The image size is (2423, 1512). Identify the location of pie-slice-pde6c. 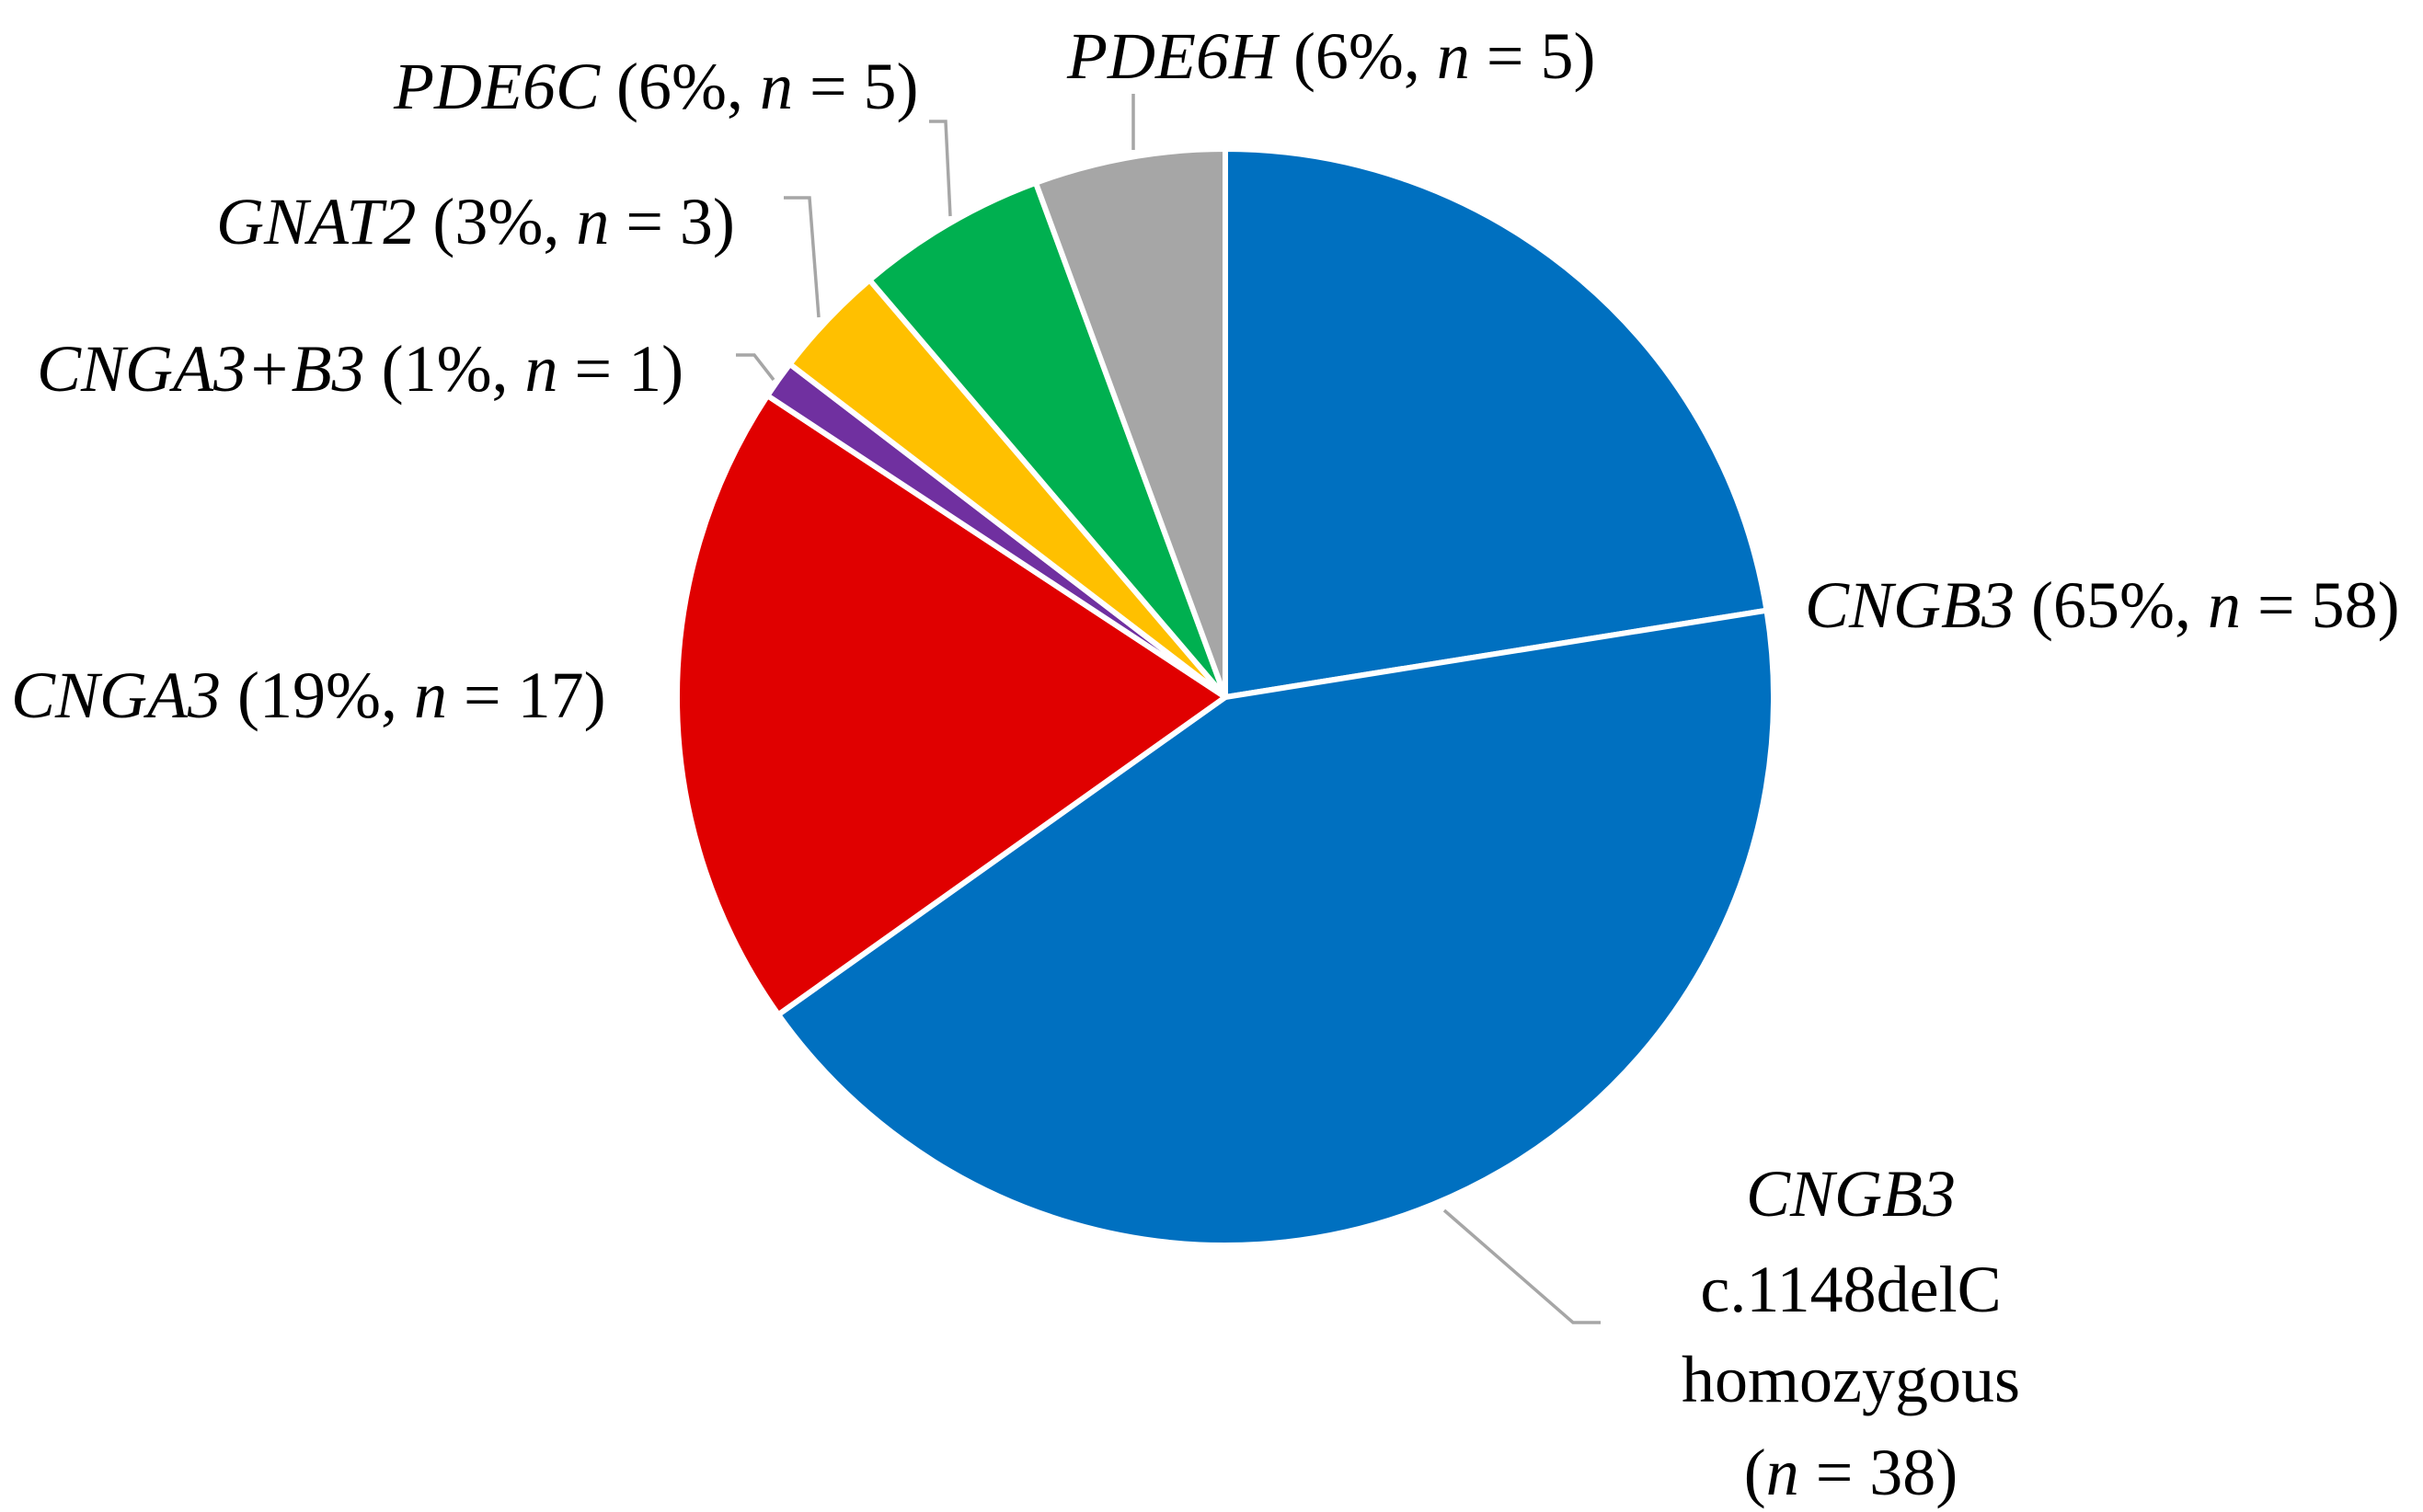
(1047, 439).